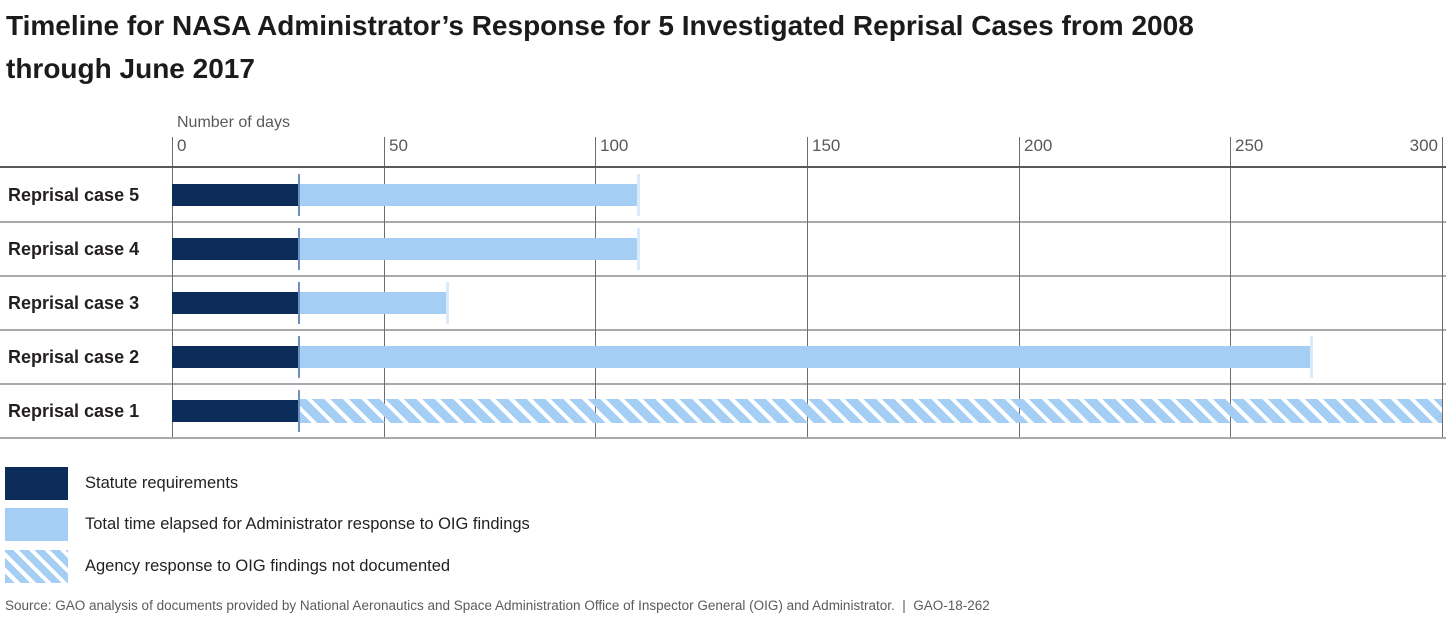 The height and width of the screenshot is (620, 1446). What do you see at coordinates (1423, 145) in the screenshot?
I see `x-tick-label-300: 300` at bounding box center [1423, 145].